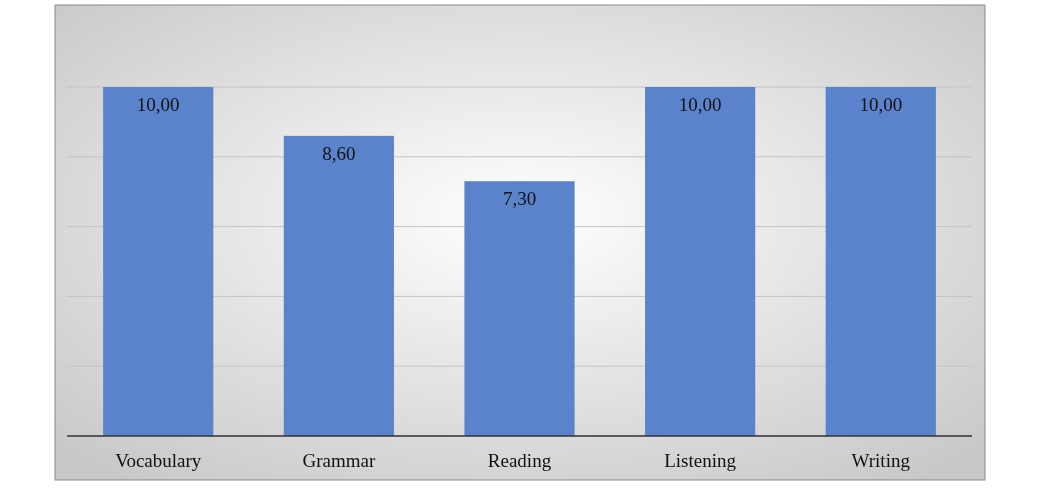 The height and width of the screenshot is (492, 1039). I want to click on x-tick-label: Grammar, so click(339, 460).